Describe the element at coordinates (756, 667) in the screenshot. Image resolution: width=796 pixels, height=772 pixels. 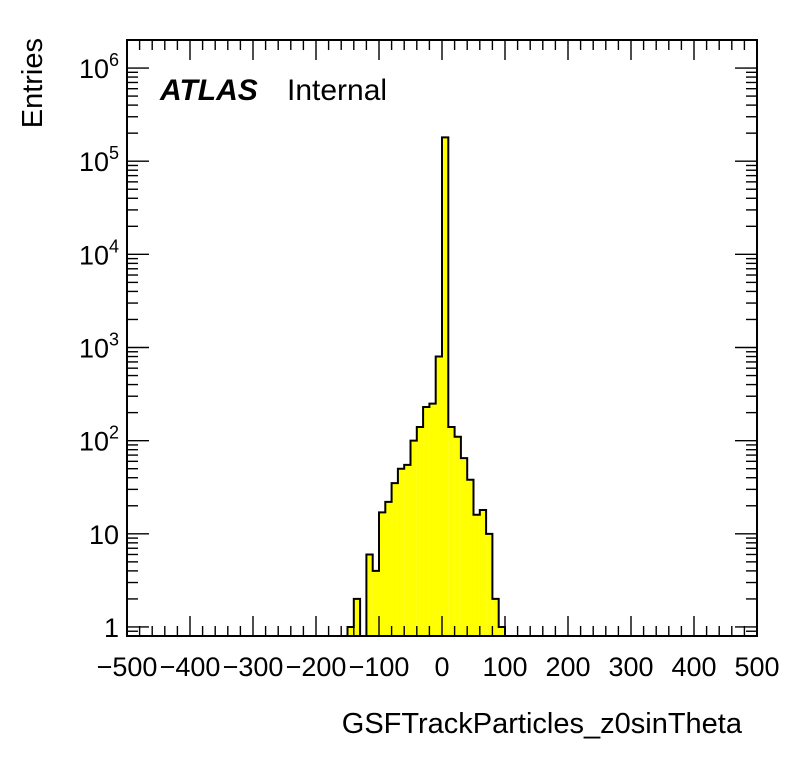
I see `x-tick-label: 500` at that location.